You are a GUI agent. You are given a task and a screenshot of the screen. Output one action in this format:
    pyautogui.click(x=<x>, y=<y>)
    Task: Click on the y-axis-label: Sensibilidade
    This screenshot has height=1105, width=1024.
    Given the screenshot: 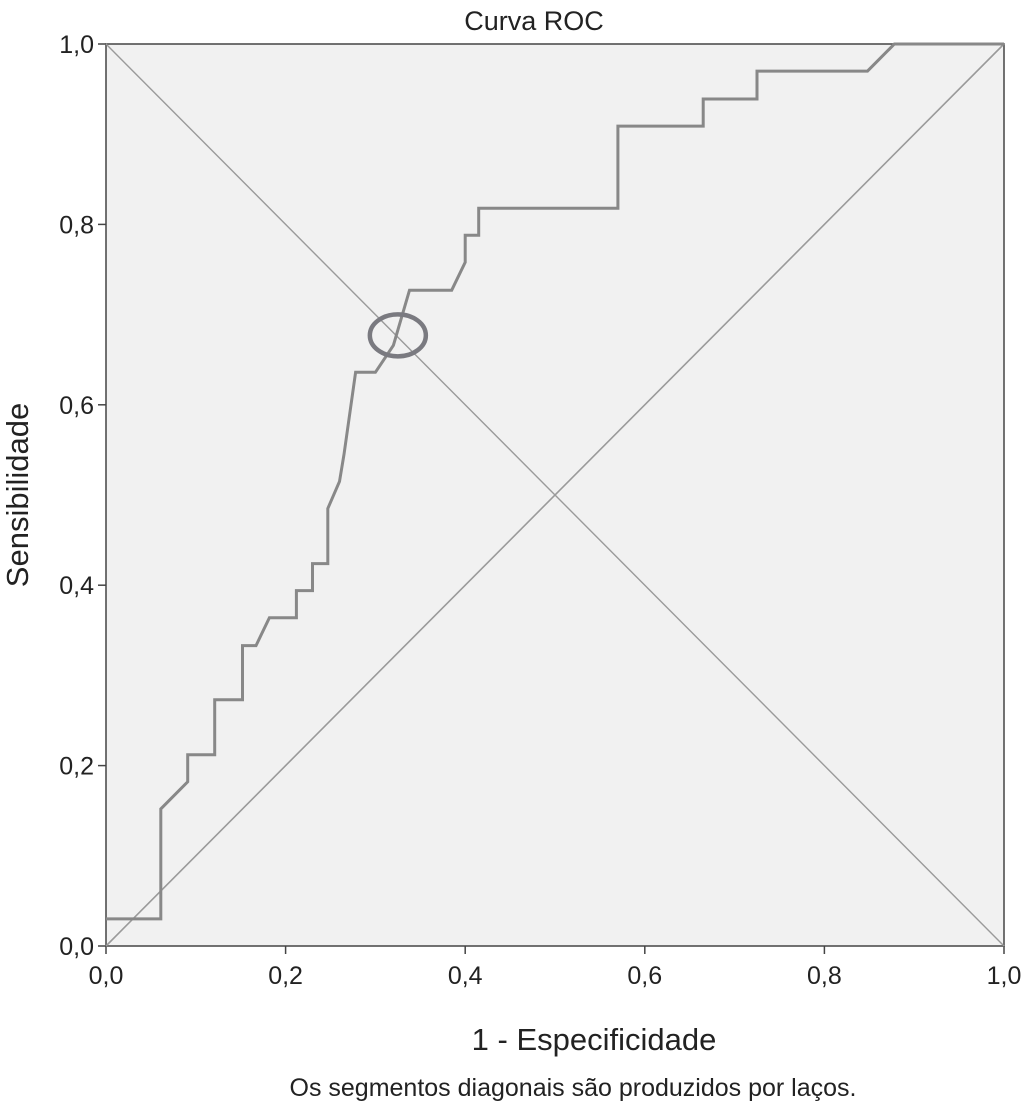 What is the action you would take?
    pyautogui.click(x=17, y=495)
    